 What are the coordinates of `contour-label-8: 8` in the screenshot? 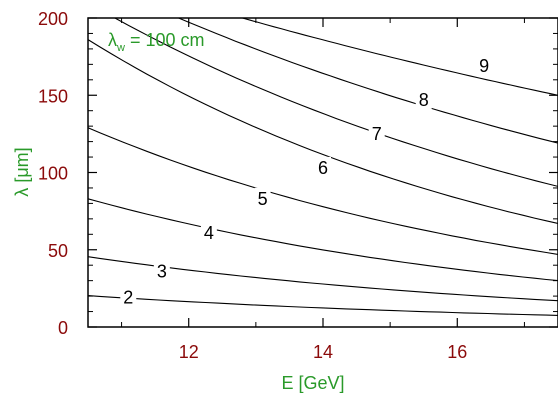 It's located at (424, 100).